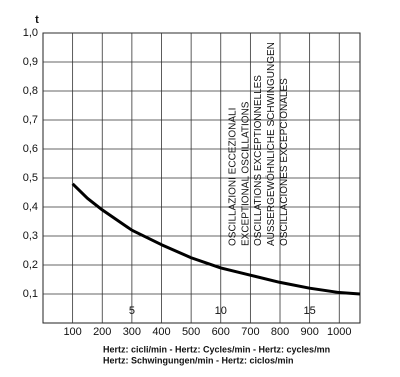 The image size is (400, 377). I want to click on y-tick-label: 0,3, so click(30, 236).